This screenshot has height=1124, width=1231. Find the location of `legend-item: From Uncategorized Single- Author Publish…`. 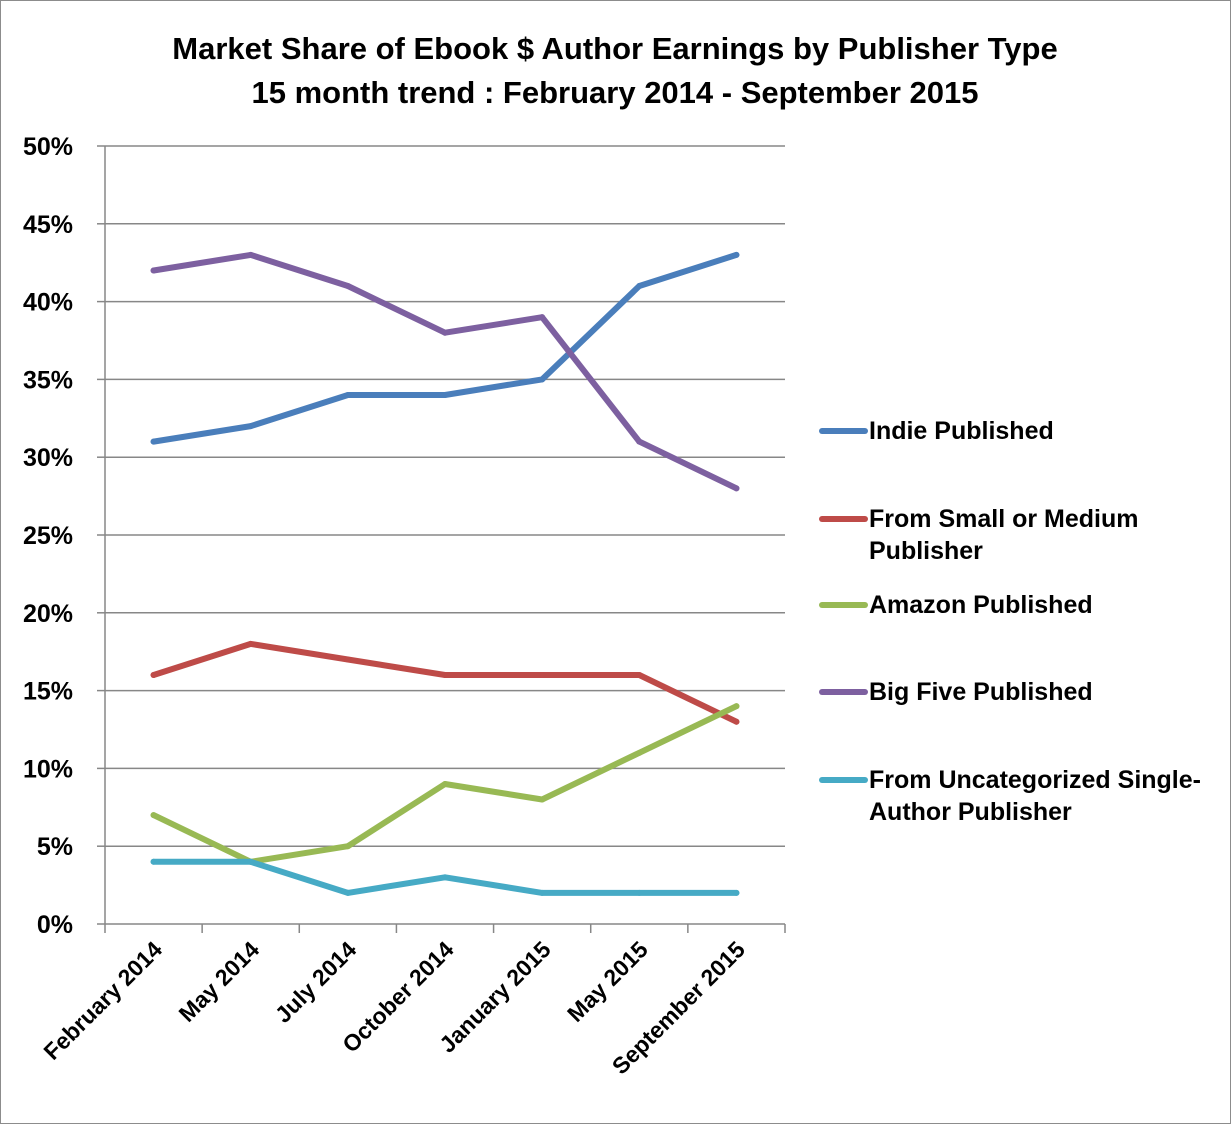

legend-item: From Uncategorized Single- Author Publish… is located at coordinates (1010, 796).